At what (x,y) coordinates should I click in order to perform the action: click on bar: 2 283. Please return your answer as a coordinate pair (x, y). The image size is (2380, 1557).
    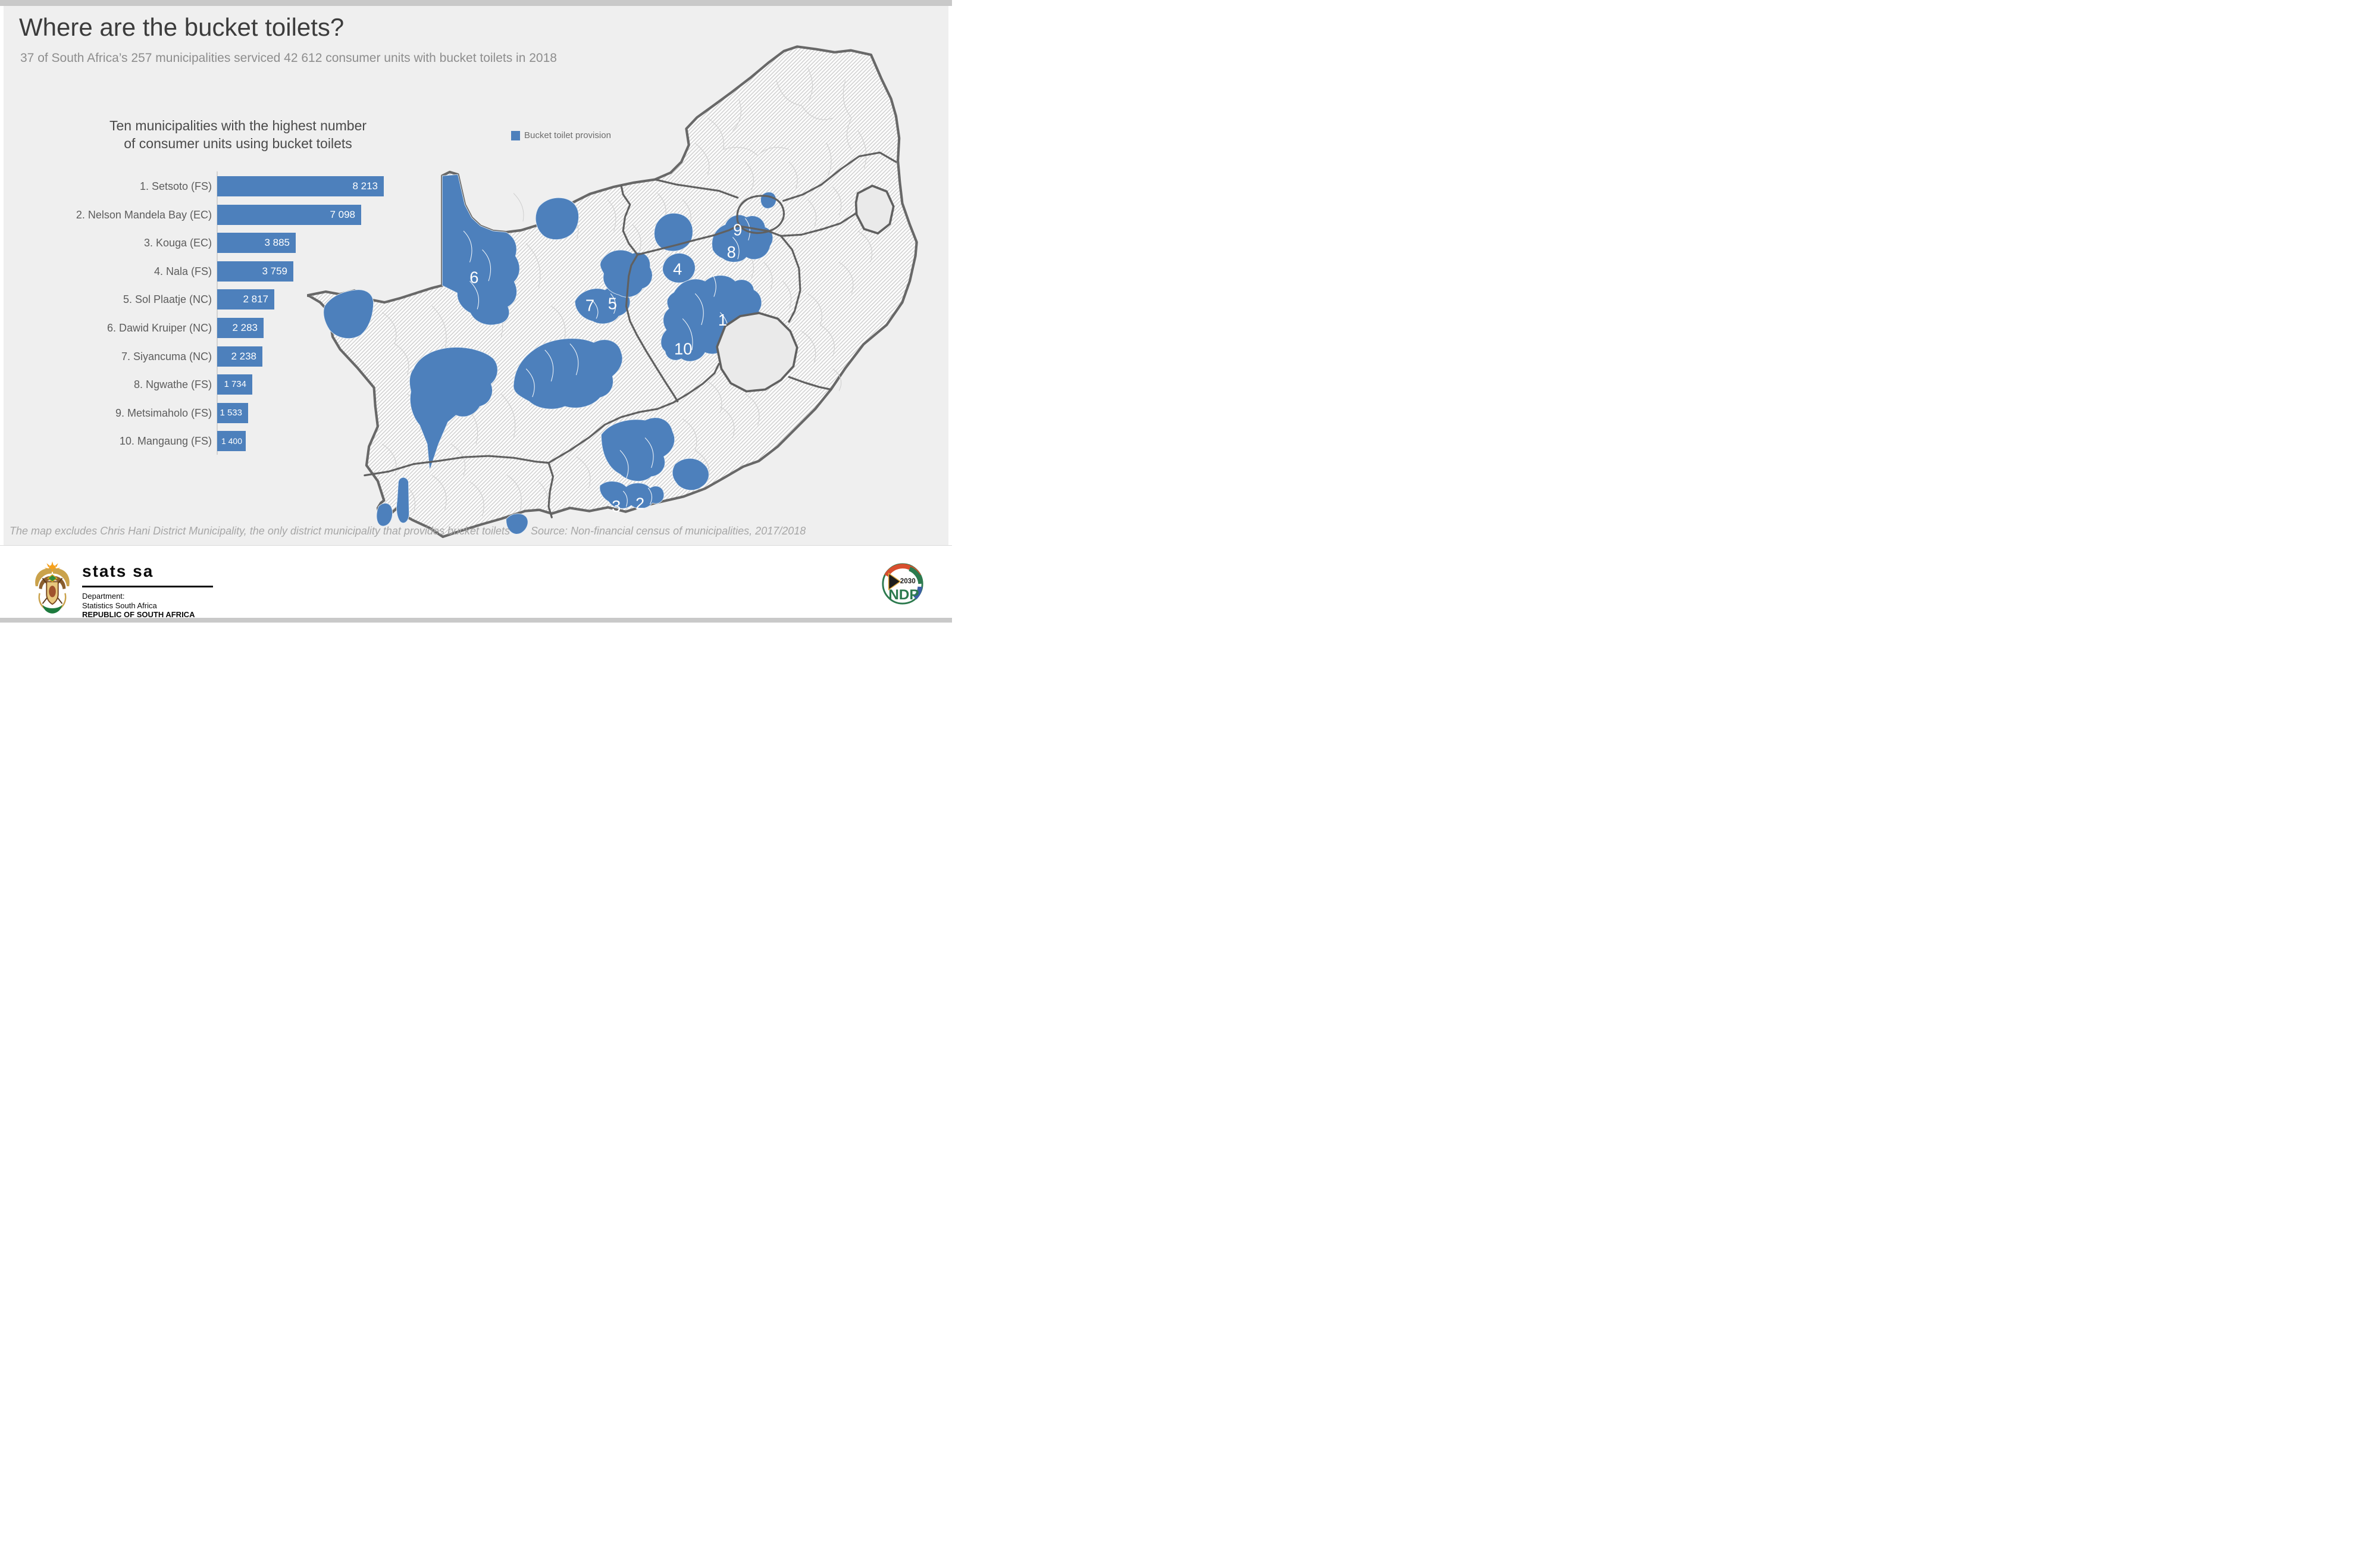
    Looking at the image, I should click on (240, 328).